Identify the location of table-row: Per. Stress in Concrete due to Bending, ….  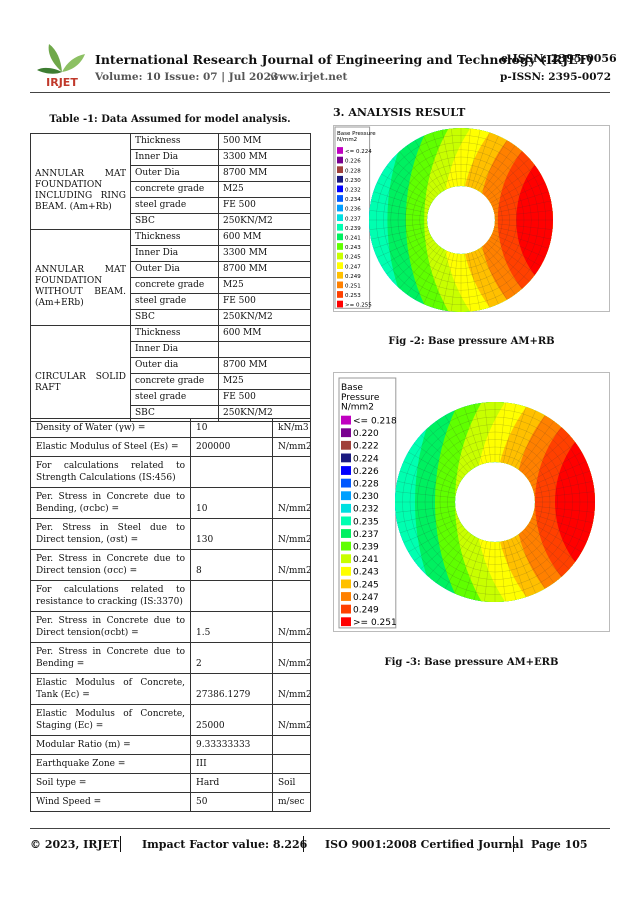
(170, 503).